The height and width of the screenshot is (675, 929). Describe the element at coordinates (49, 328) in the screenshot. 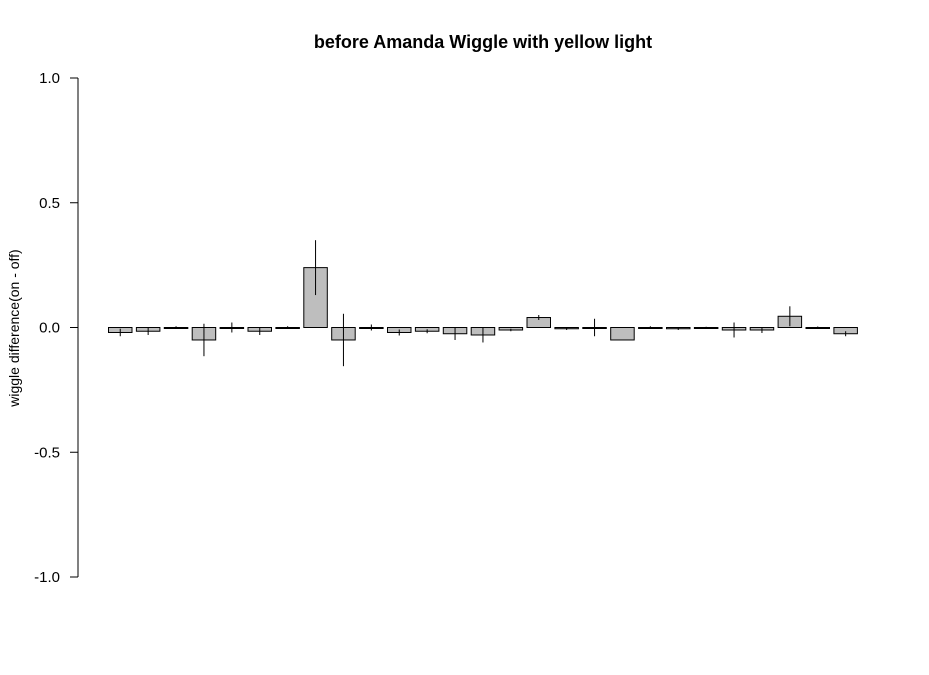

I see `y-tick-label: 0.0` at that location.